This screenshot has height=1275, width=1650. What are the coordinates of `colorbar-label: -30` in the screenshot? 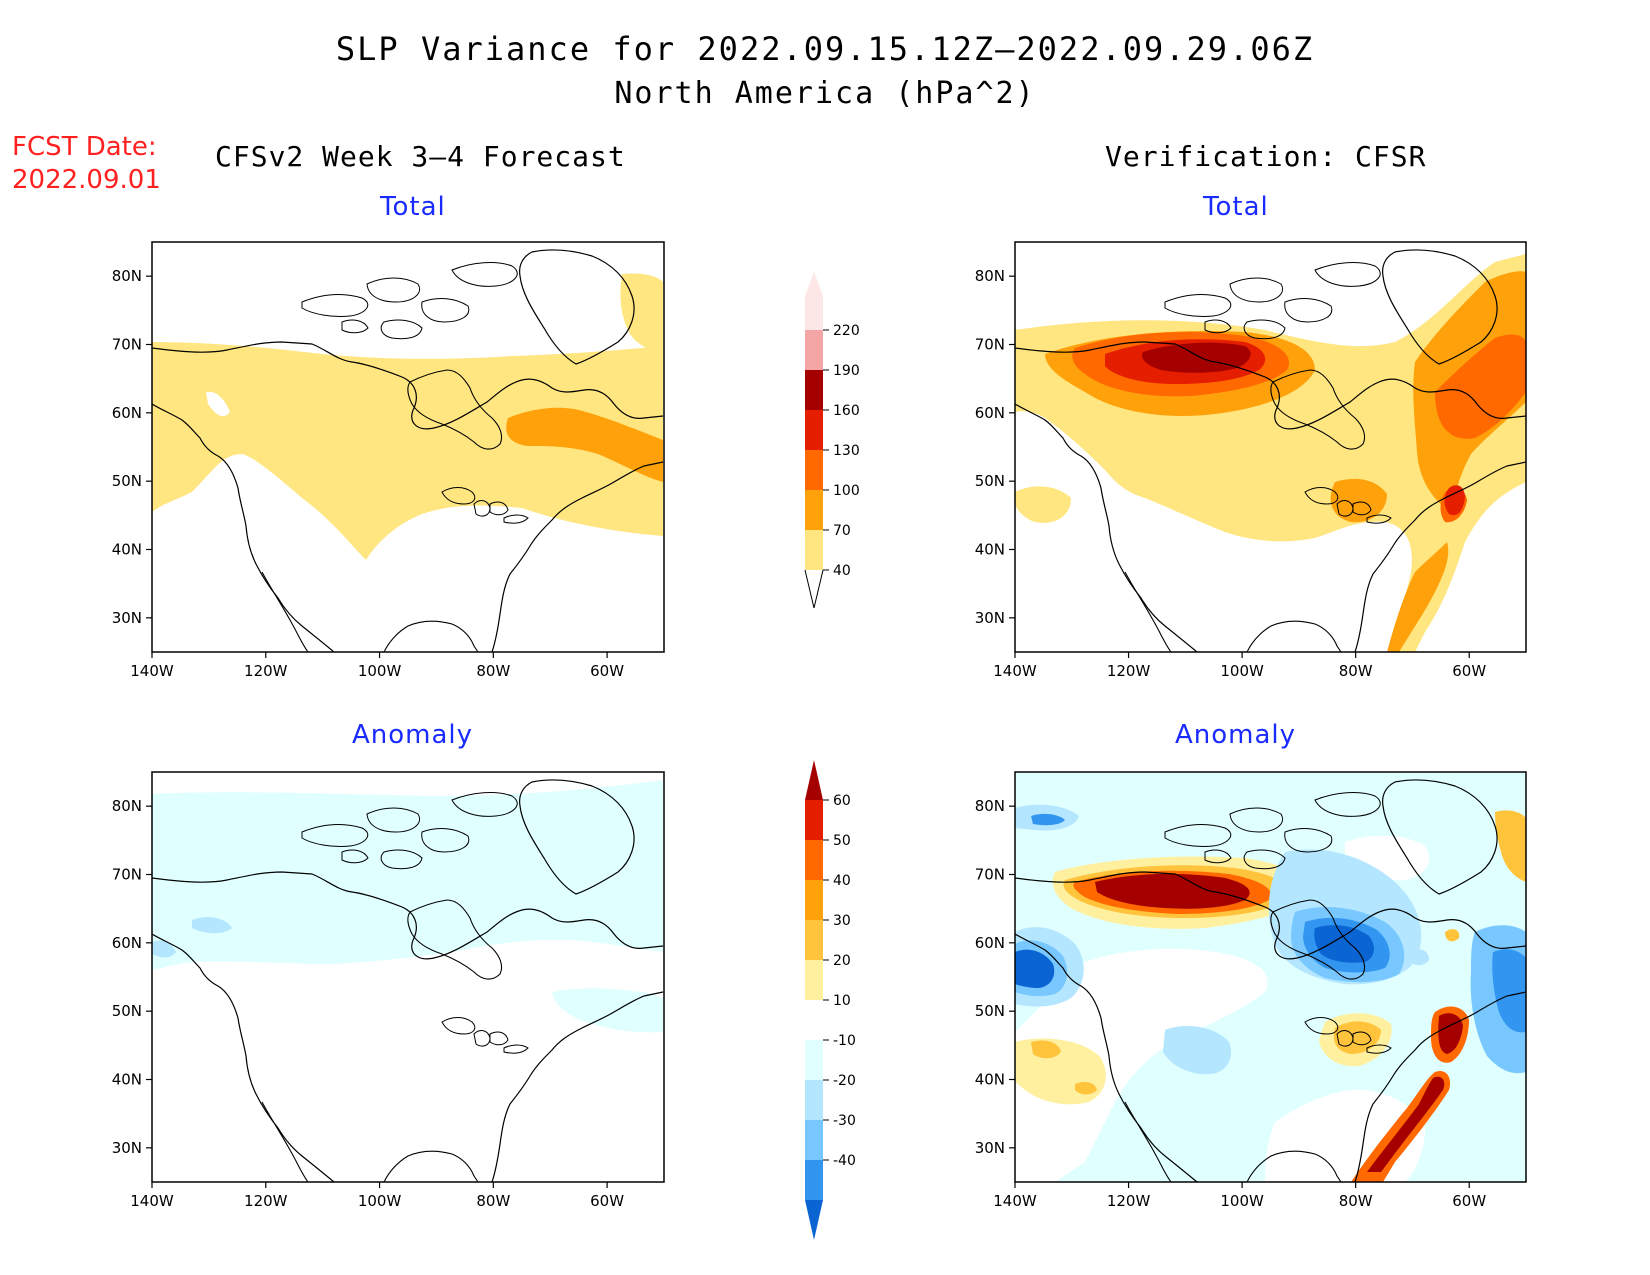 It's located at (844, 1121).